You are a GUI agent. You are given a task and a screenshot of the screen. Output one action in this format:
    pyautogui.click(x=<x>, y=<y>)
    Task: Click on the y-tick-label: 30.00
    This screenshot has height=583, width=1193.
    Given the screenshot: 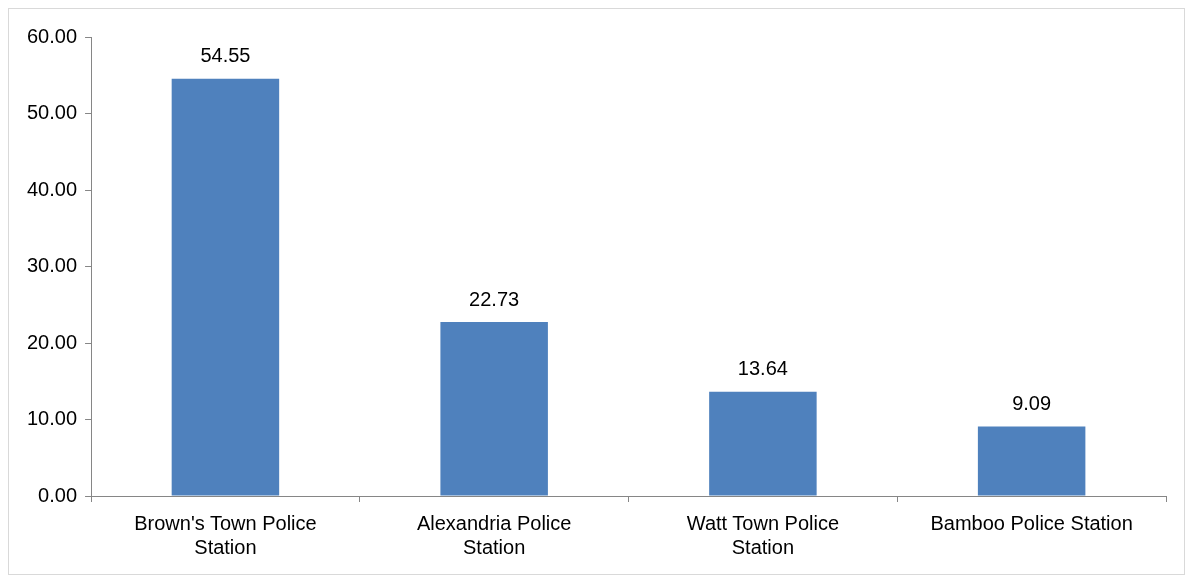 What is the action you would take?
    pyautogui.click(x=52, y=265)
    